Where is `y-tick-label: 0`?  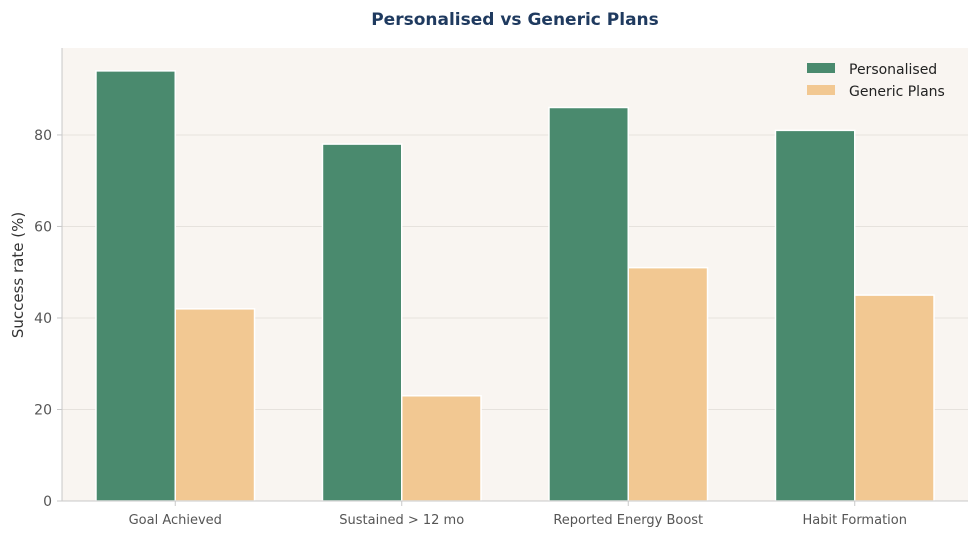 y-tick-label: 0 is located at coordinates (47, 502).